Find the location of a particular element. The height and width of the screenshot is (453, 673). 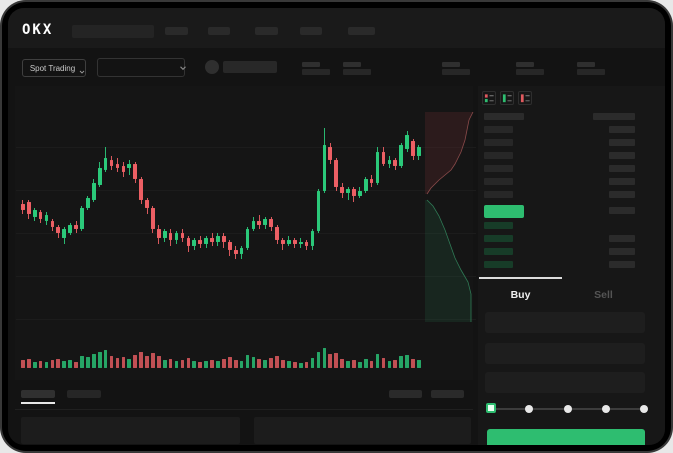

market-type-label: Spot Trading is located at coordinates (52, 68).